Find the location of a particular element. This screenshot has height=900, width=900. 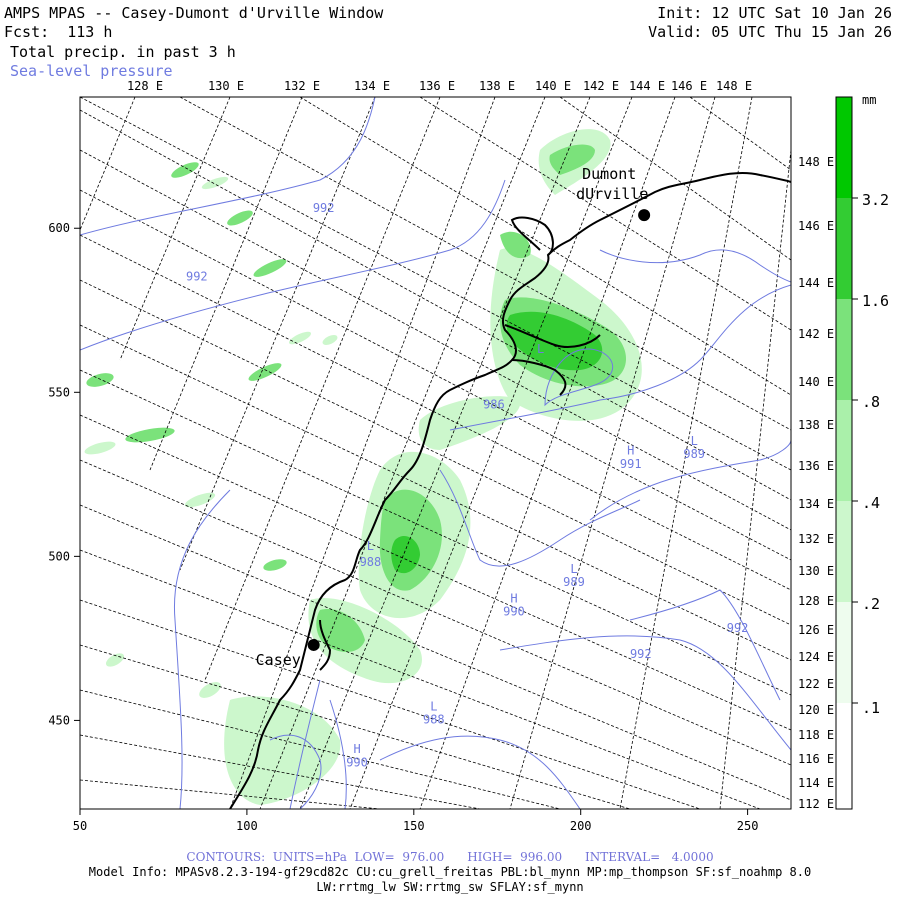

x-tick-label: 150 is located at coordinates (414, 826).